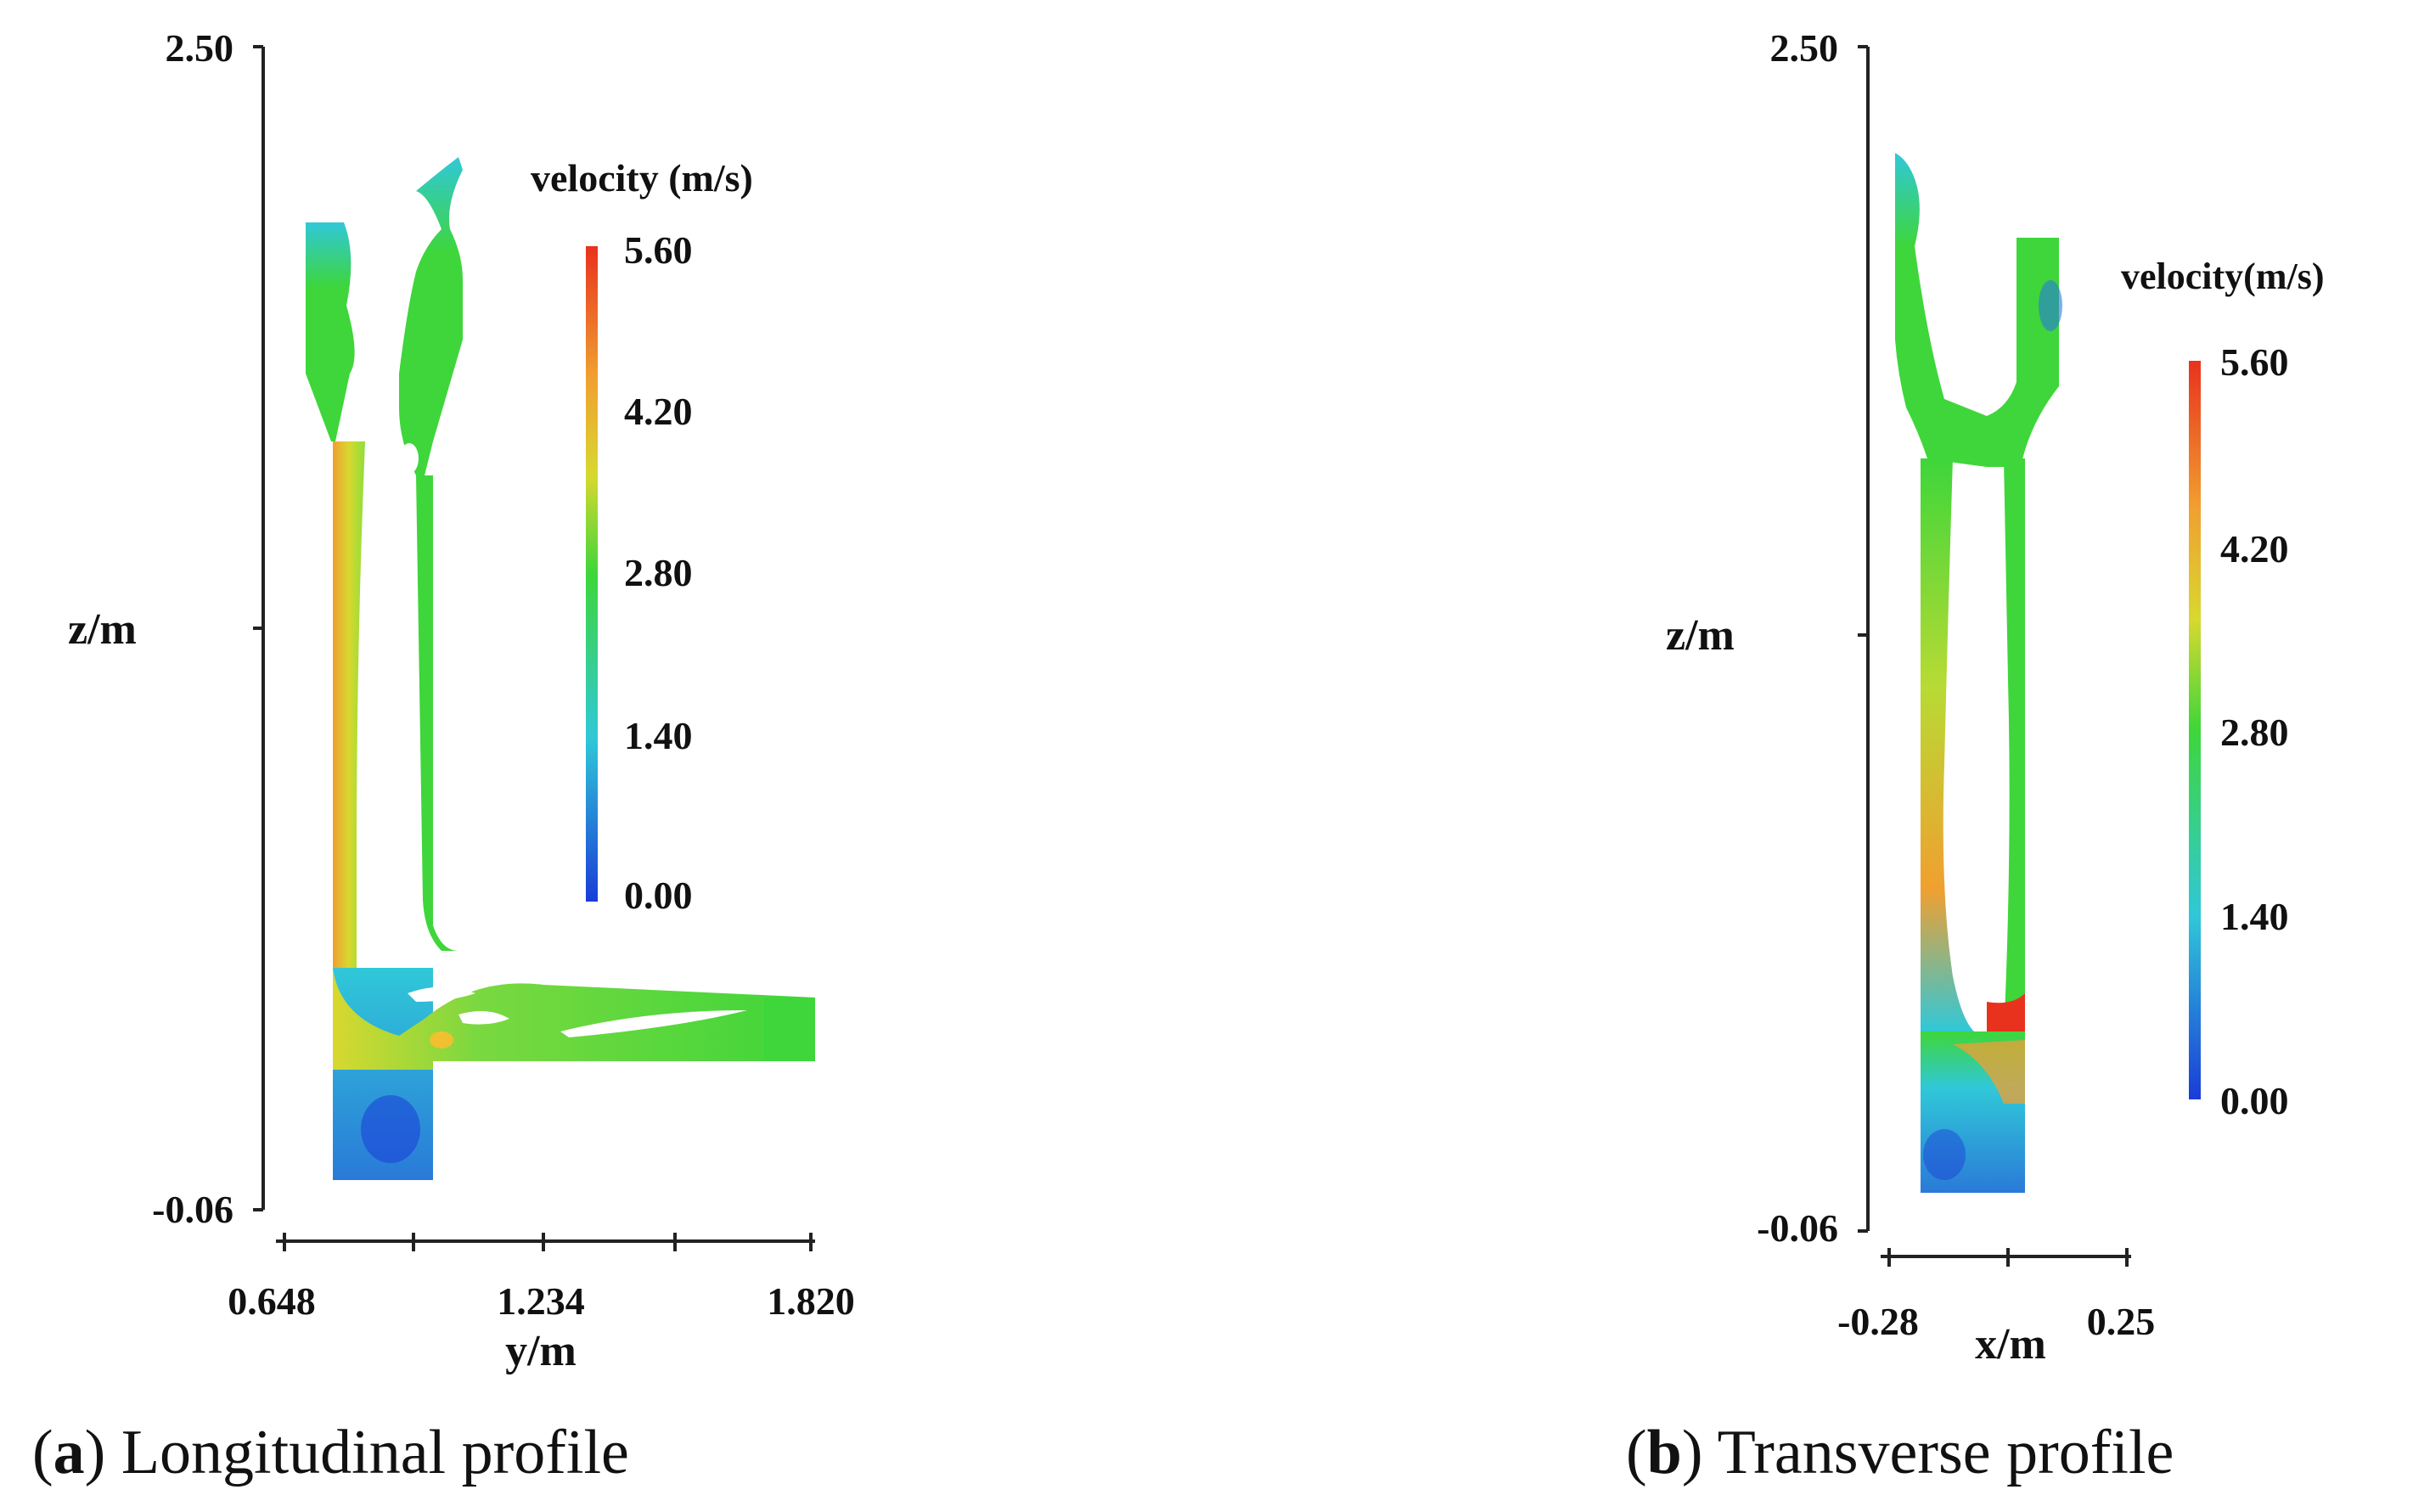  What do you see at coordinates (2195, 730) in the screenshot?
I see `panel-b-colorbar` at bounding box center [2195, 730].